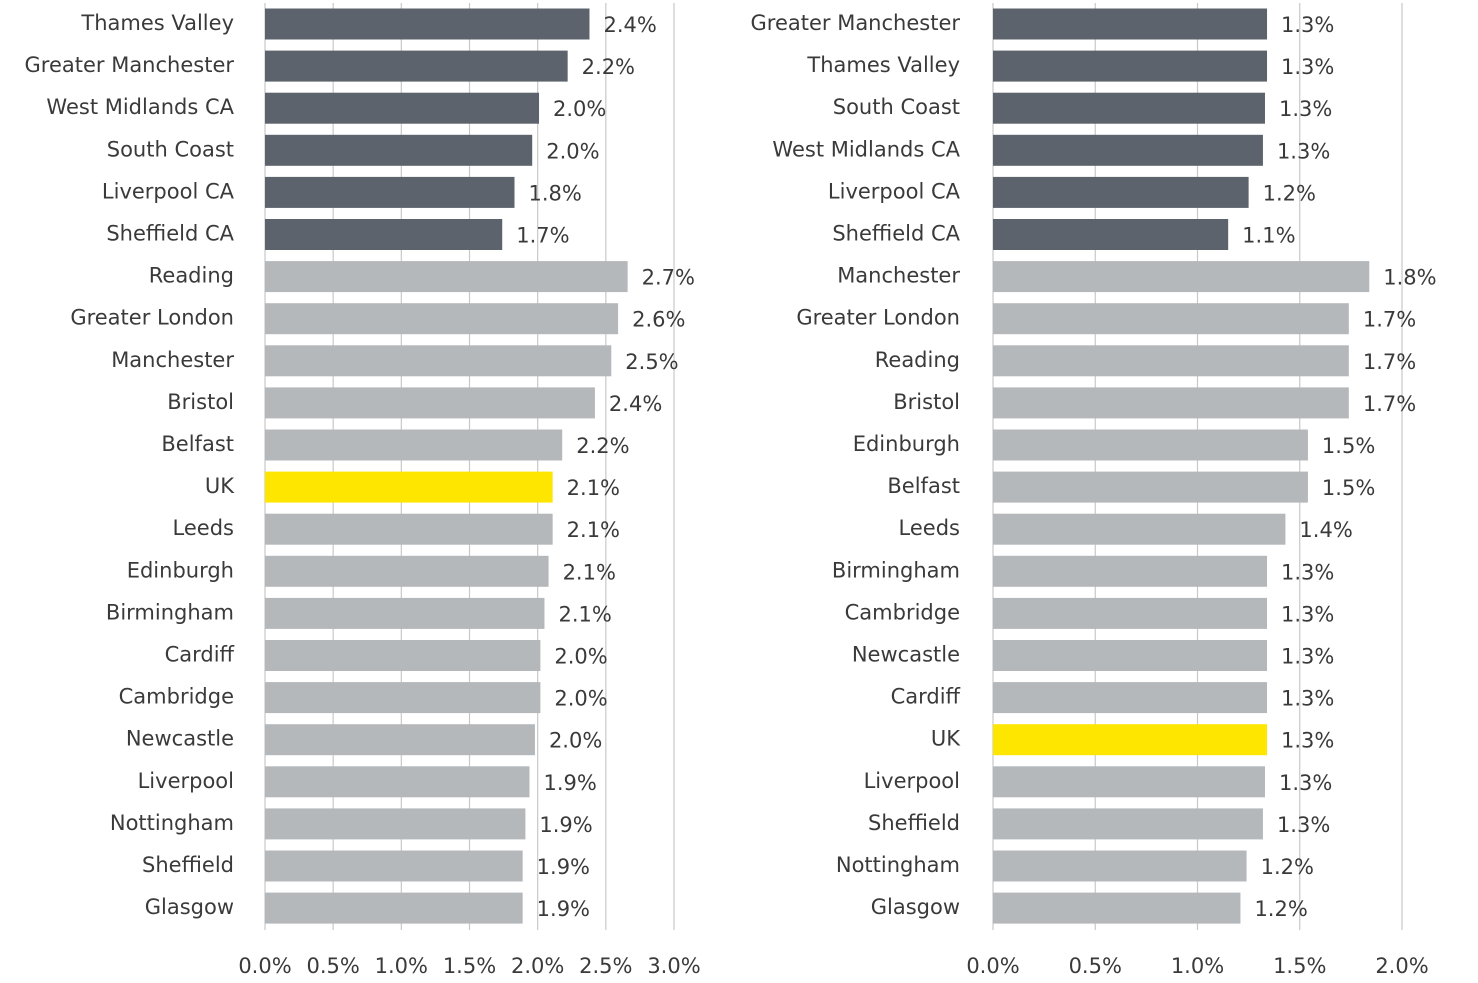 The width and height of the screenshot is (1478, 983). I want to click on category-label: Reading, so click(191, 276).